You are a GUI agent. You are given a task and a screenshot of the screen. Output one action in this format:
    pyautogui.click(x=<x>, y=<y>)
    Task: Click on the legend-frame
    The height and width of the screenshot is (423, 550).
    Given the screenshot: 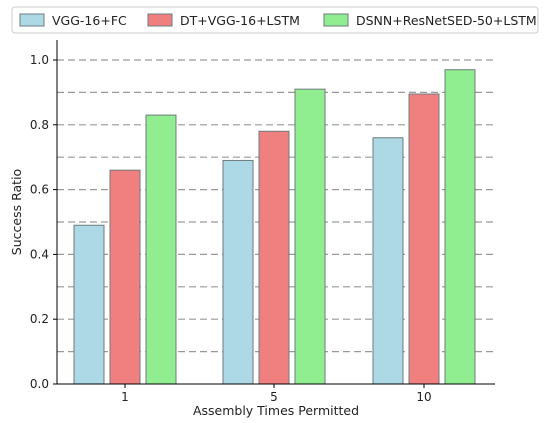 What is the action you would take?
    pyautogui.click(x=275, y=20)
    